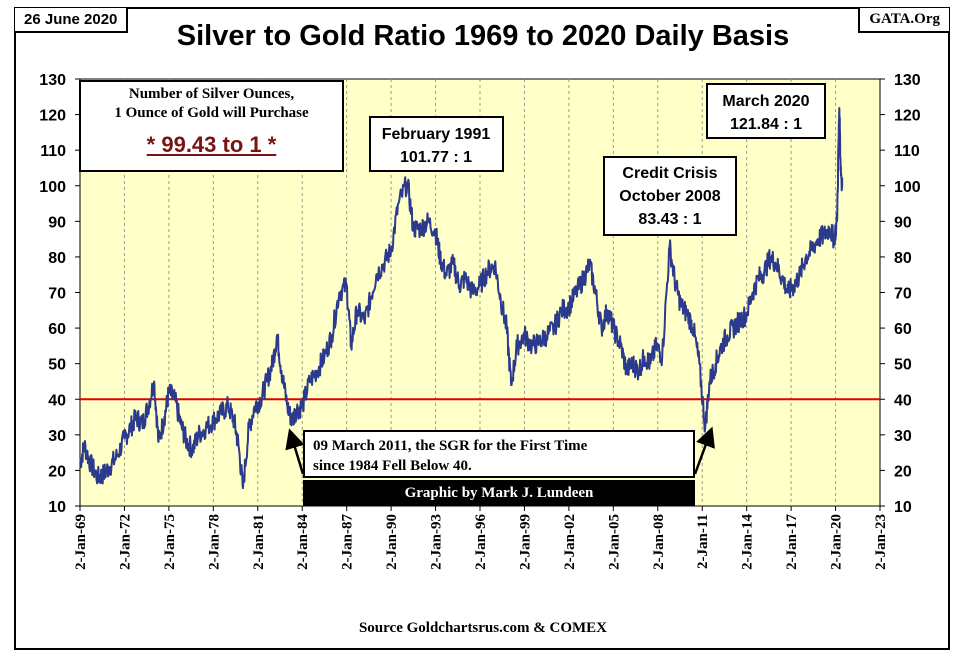 Image resolution: width=966 pixels, height=662 pixels. Describe the element at coordinates (303, 542) in the screenshot. I see `x-tick-label: 2-Jan-84` at that location.